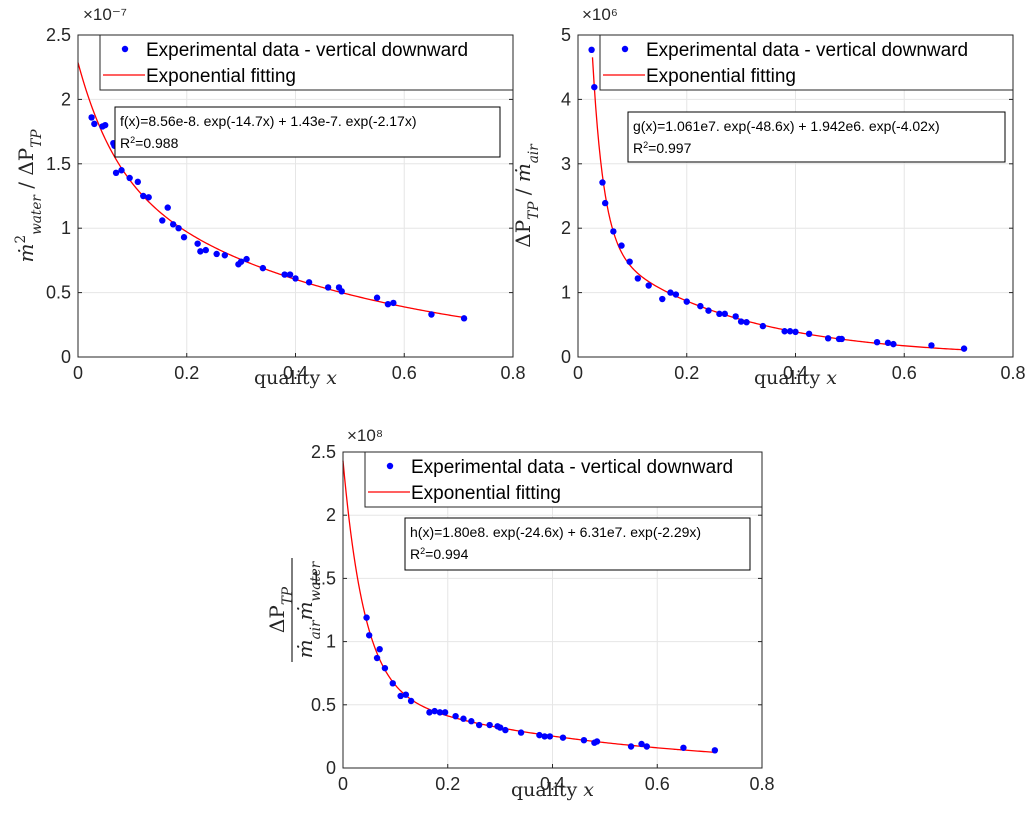 The image size is (1029, 825). Describe the element at coordinates (566, 99) in the screenshot. I see `y-tick-label: 4` at that location.